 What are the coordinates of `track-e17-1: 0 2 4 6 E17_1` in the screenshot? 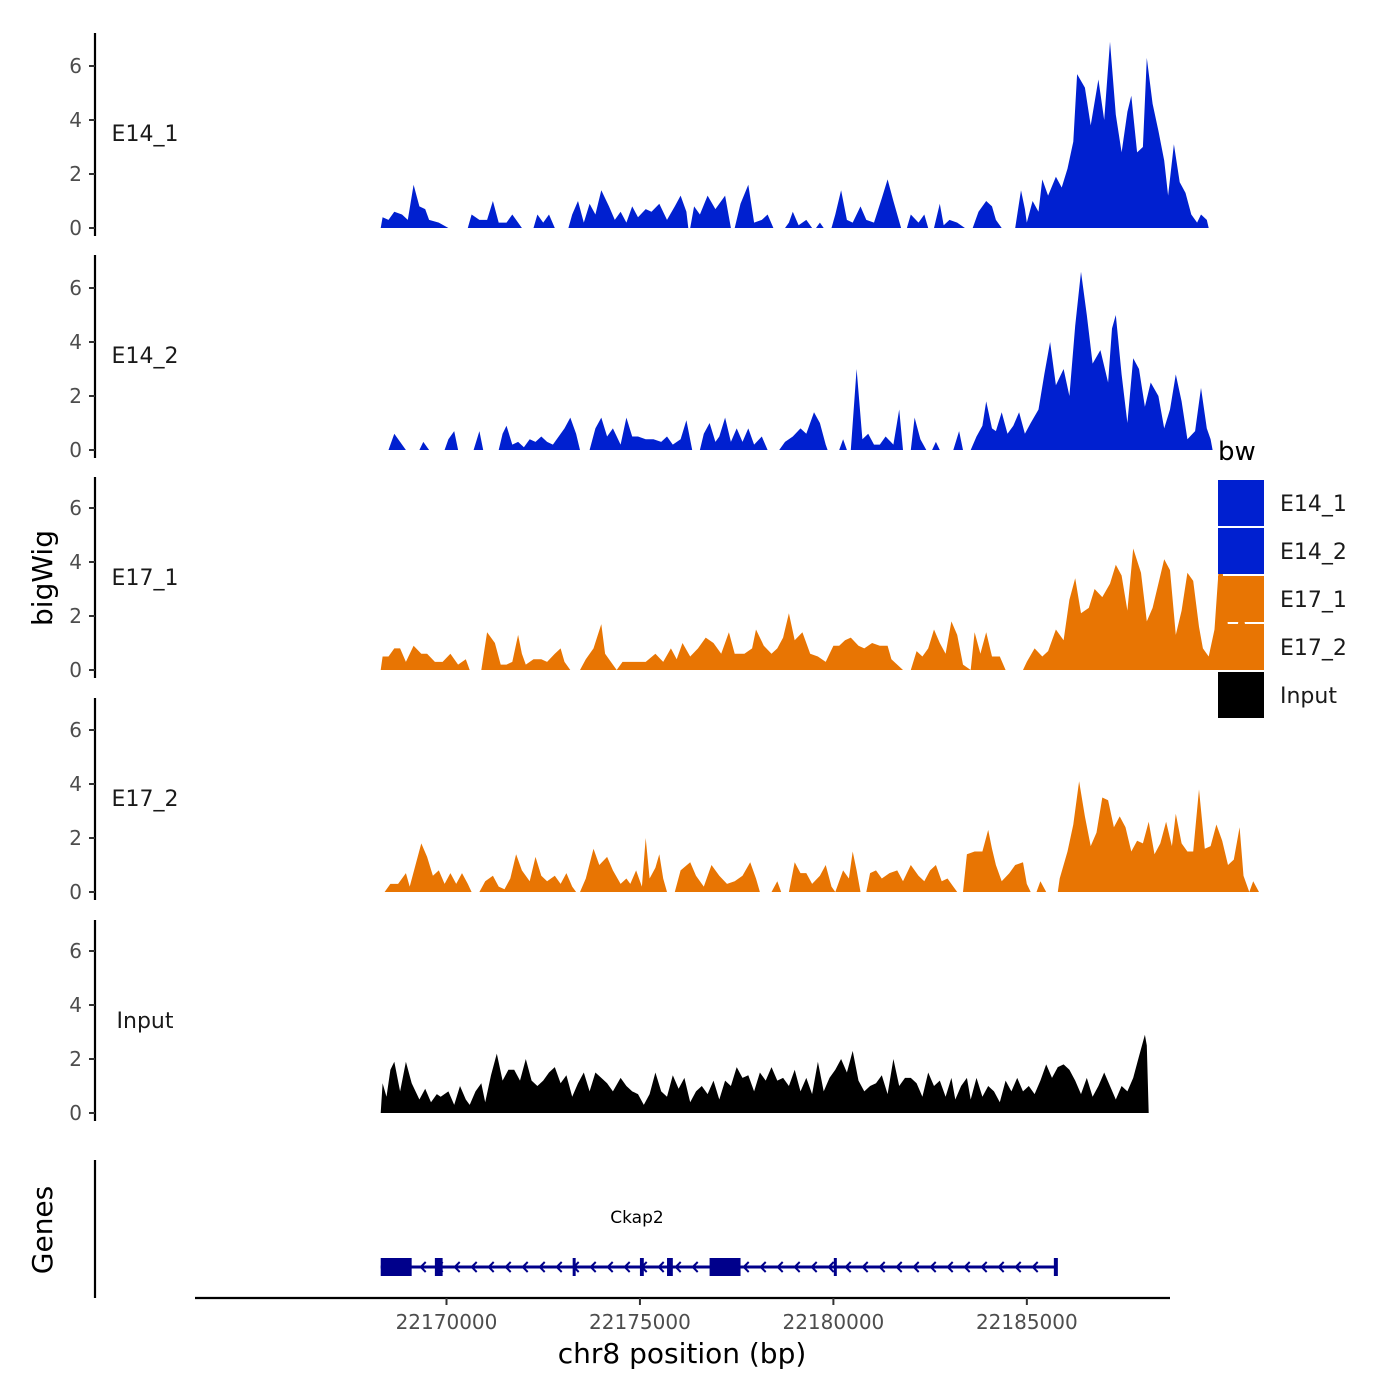 It's located at (662, 579).